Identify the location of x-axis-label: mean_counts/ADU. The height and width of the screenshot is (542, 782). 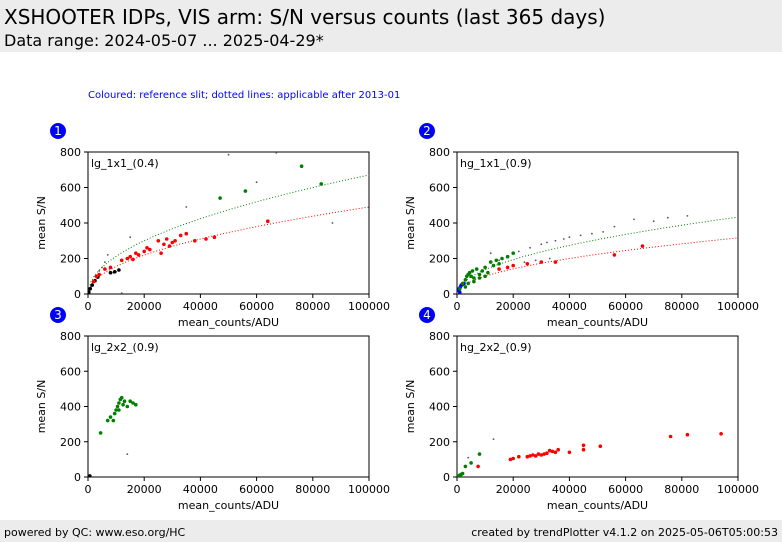
(228, 322).